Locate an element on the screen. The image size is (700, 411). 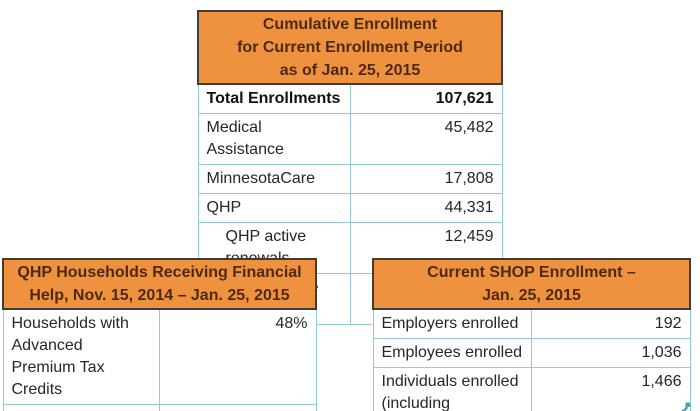
row-label: Employees enrolled is located at coordinates (452, 353).